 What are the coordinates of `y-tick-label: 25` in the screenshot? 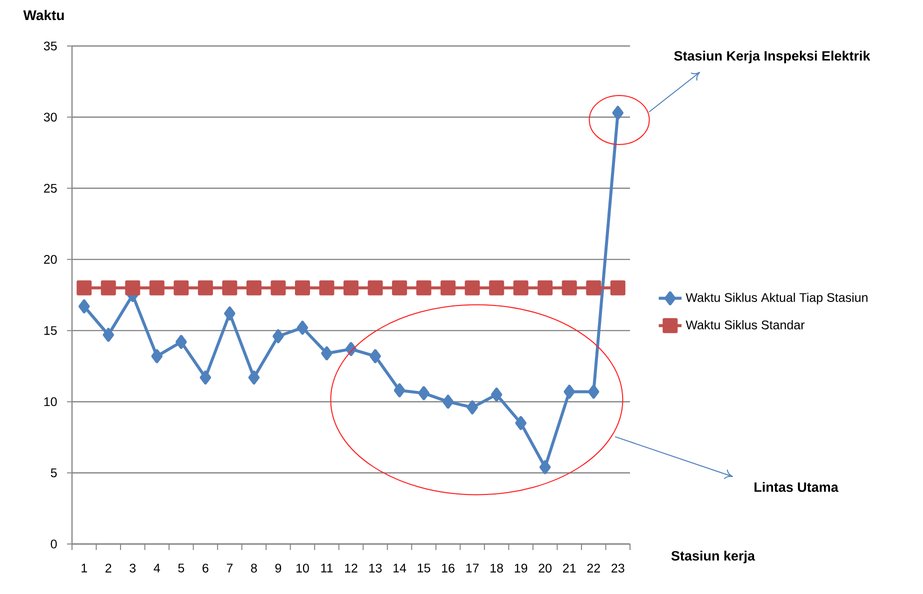 It's located at (50, 188).